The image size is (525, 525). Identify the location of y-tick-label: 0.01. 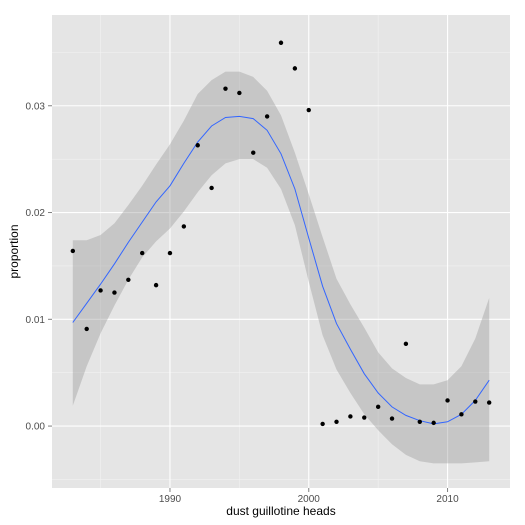
(36, 320).